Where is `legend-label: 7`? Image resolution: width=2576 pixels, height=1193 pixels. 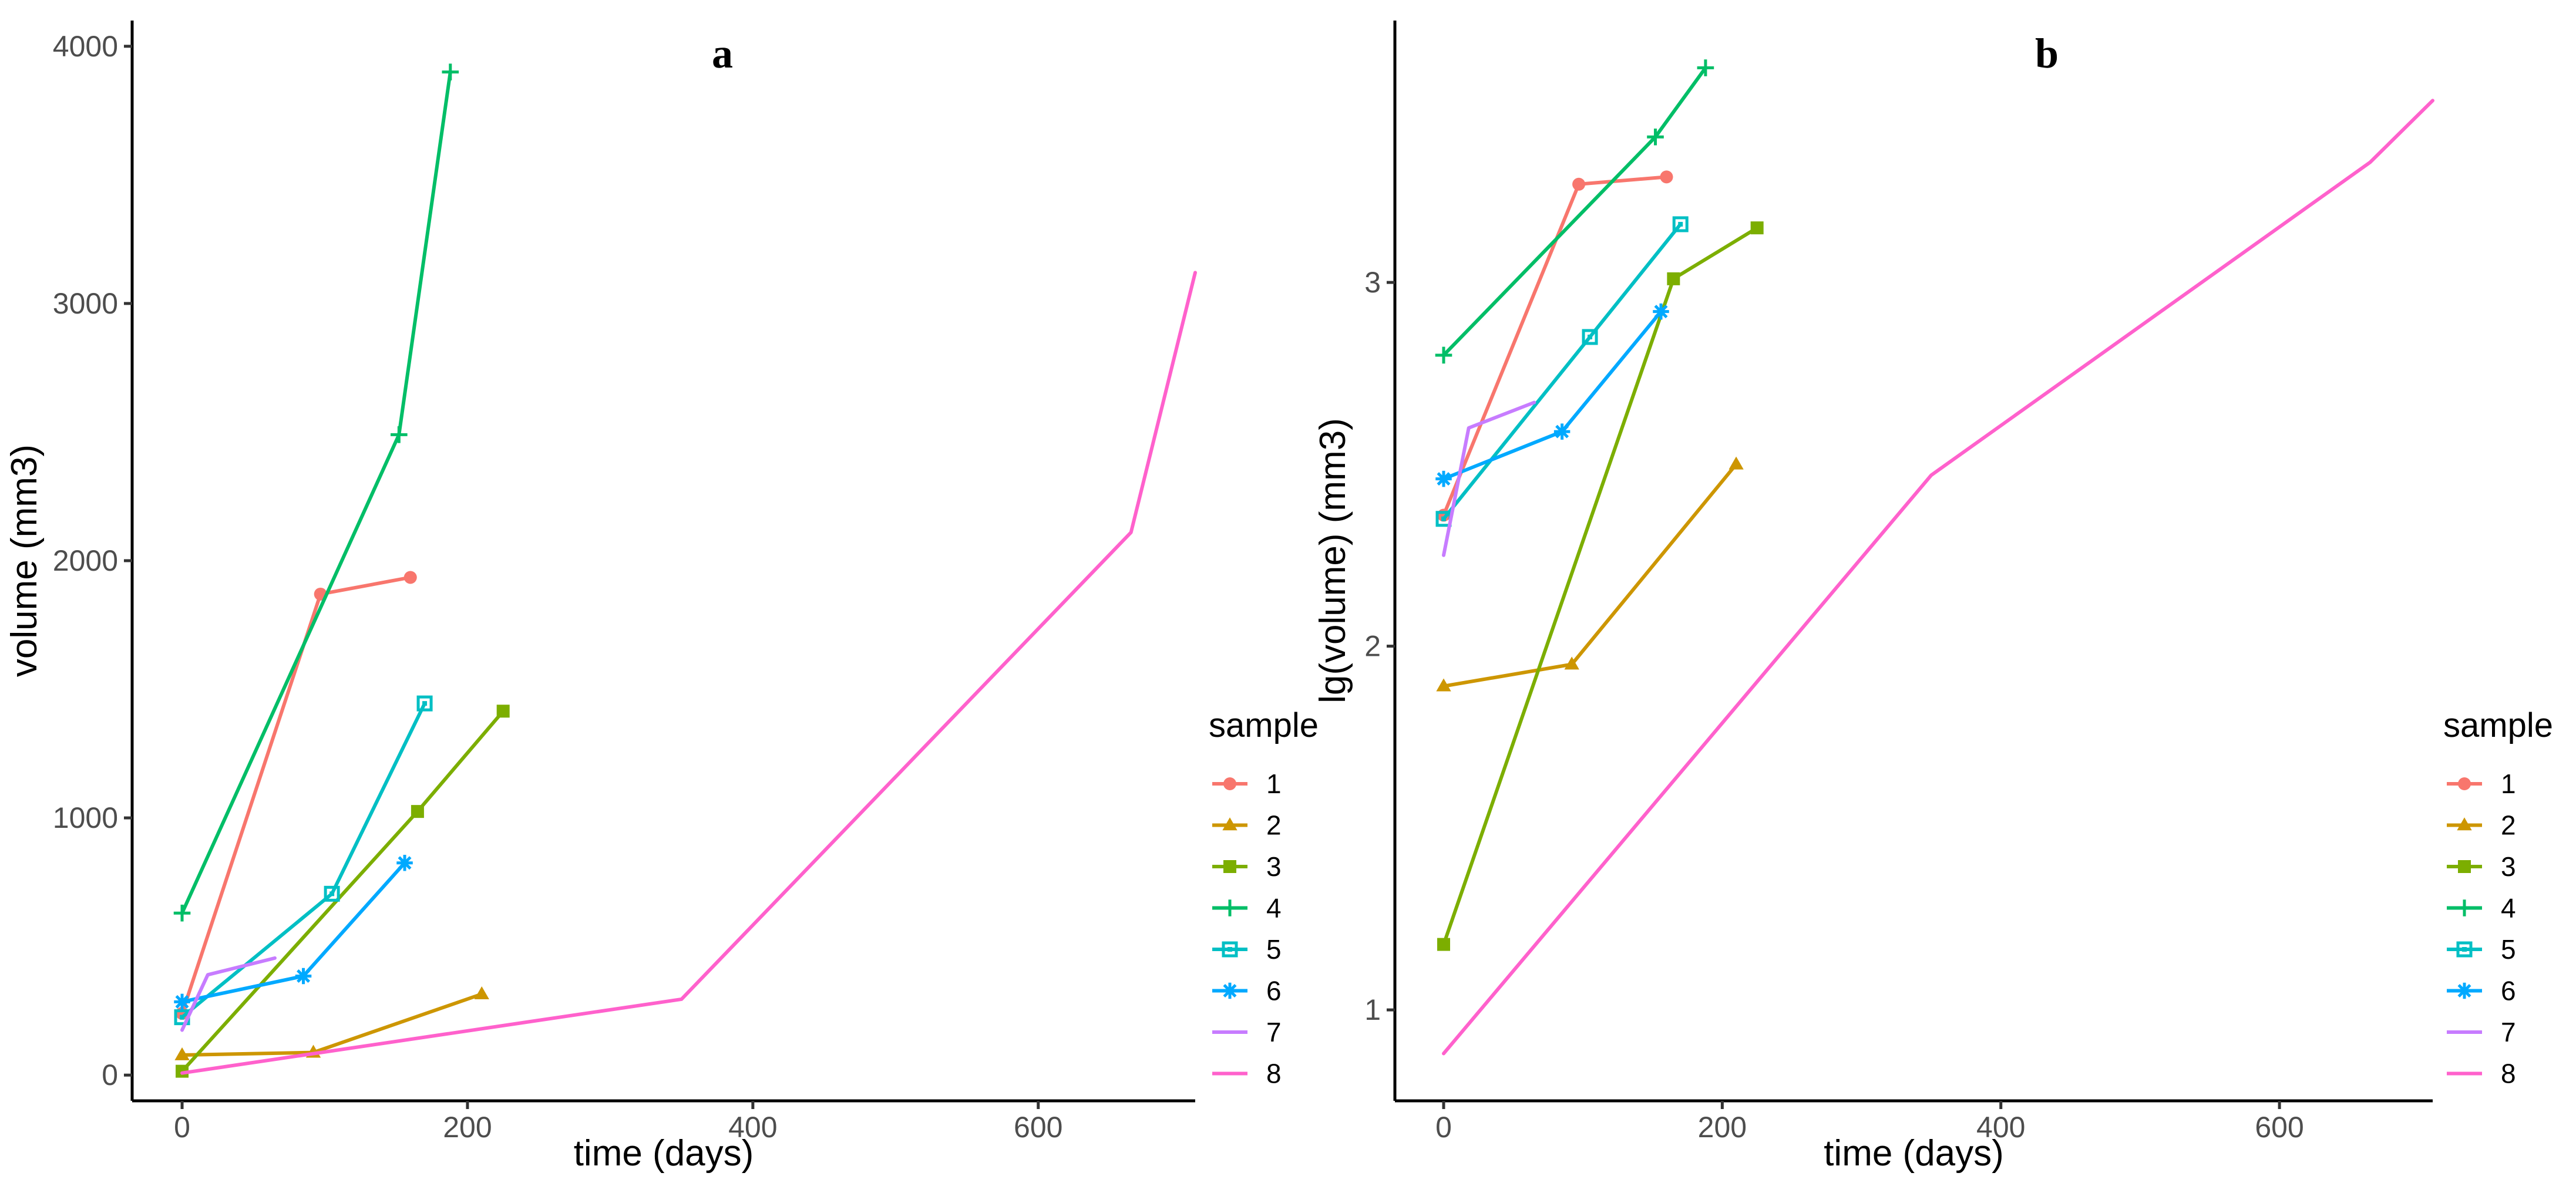
legend-label: 7 is located at coordinates (1274, 1032).